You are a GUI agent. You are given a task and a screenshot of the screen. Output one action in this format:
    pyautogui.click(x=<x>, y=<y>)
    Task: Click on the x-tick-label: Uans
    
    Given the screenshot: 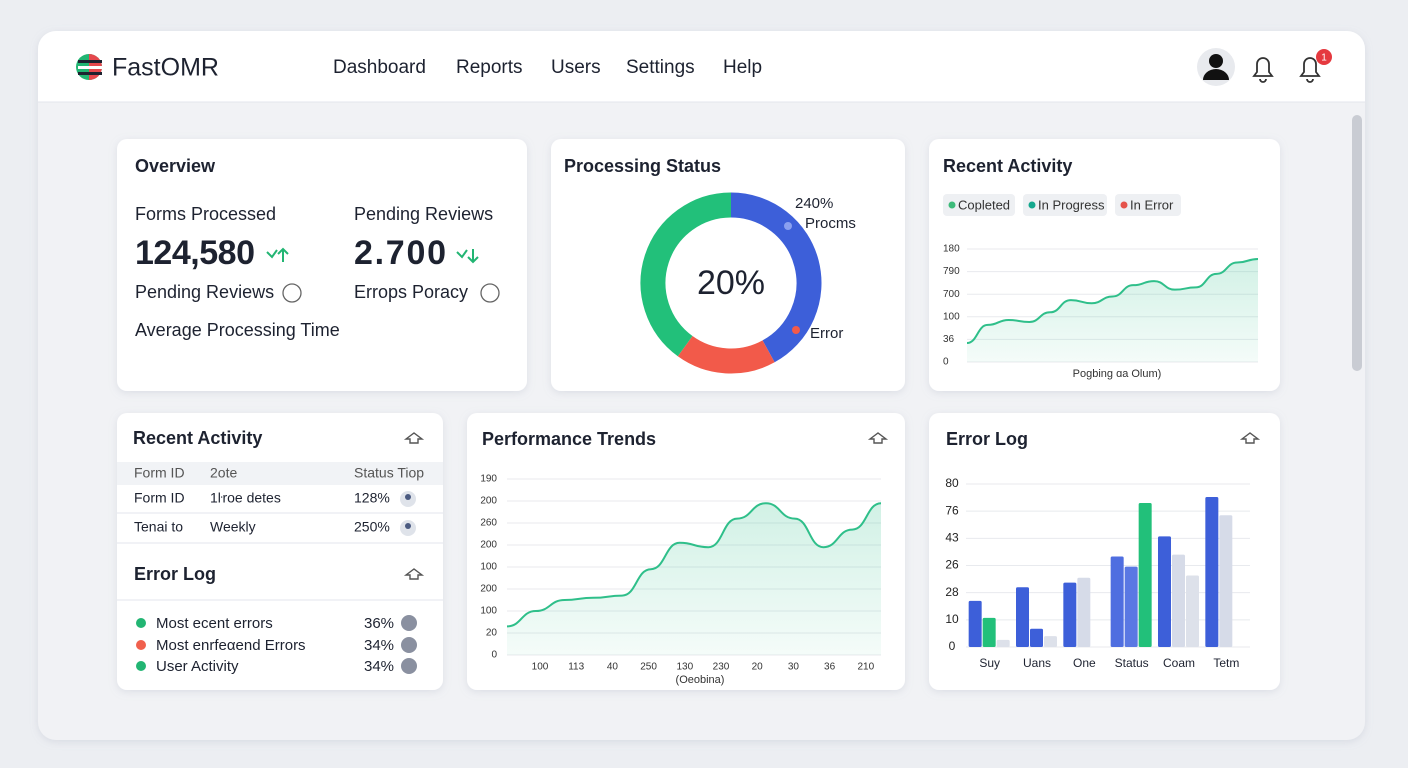 What is the action you would take?
    pyautogui.click(x=1037, y=663)
    